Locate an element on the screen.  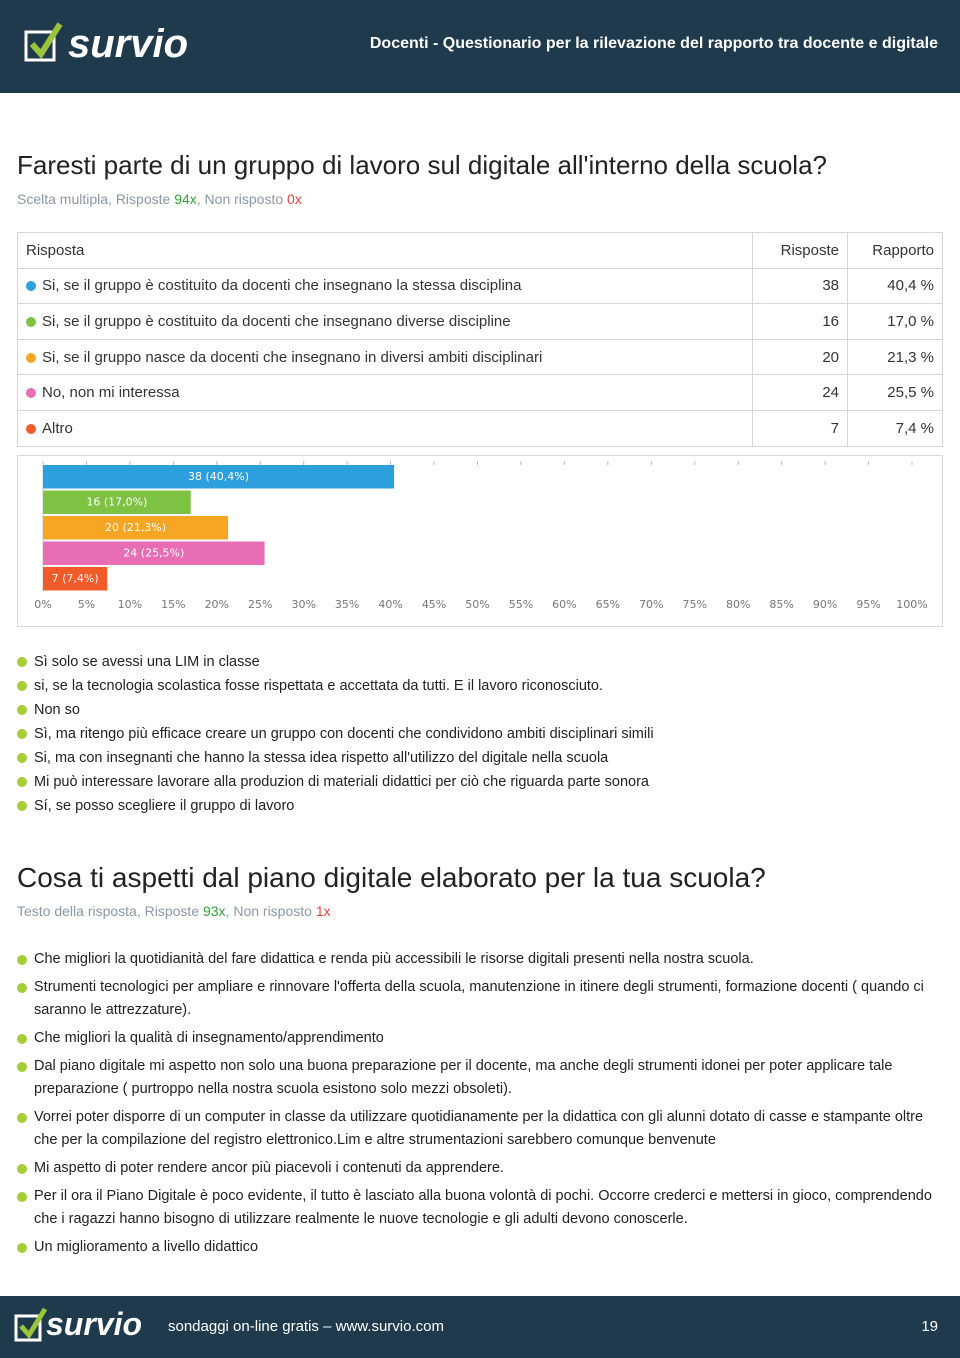
x-tick-label: 85% is located at coordinates (781, 604).